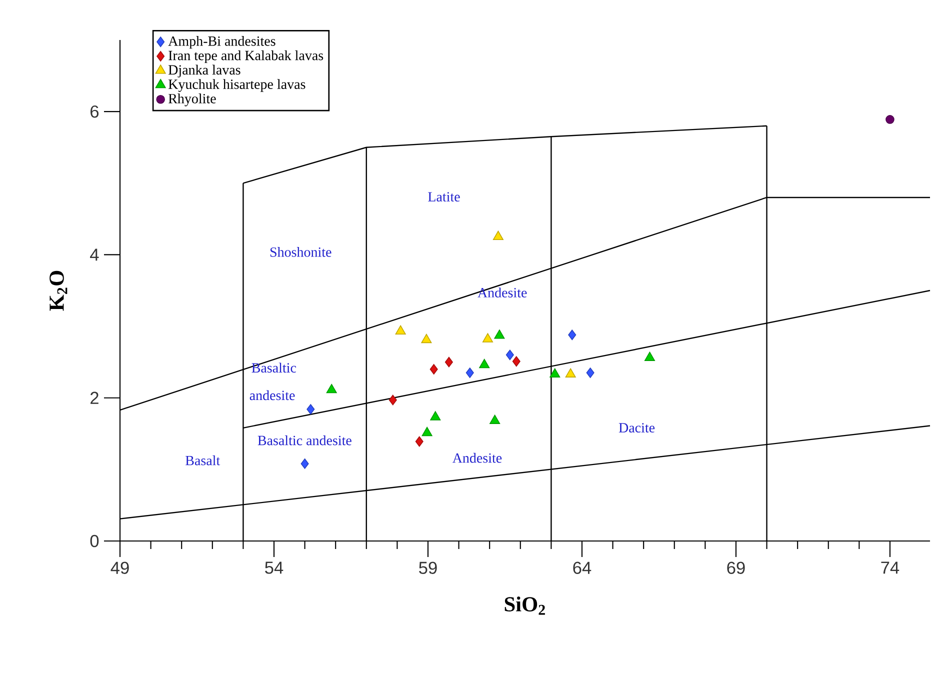 Image resolution: width=932 pixels, height=694 pixels. What do you see at coordinates (582, 568) in the screenshot?
I see `x-tick-label: 64` at bounding box center [582, 568].